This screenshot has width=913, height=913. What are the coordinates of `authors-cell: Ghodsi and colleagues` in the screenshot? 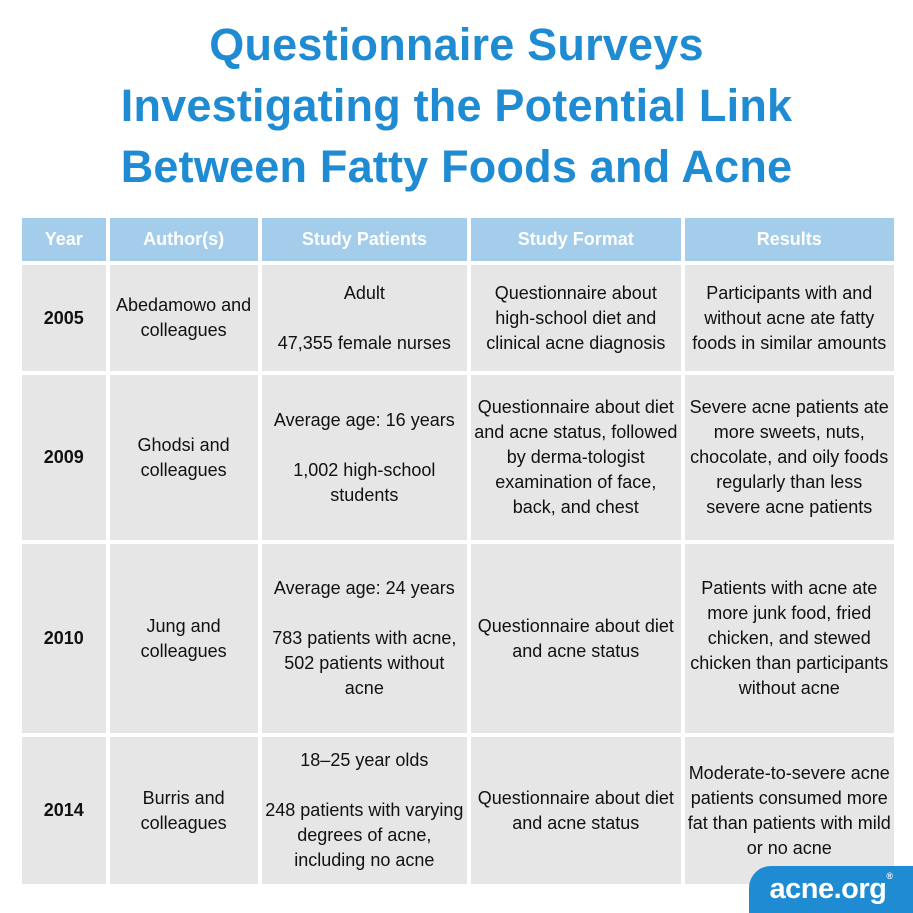 It's located at (183, 457).